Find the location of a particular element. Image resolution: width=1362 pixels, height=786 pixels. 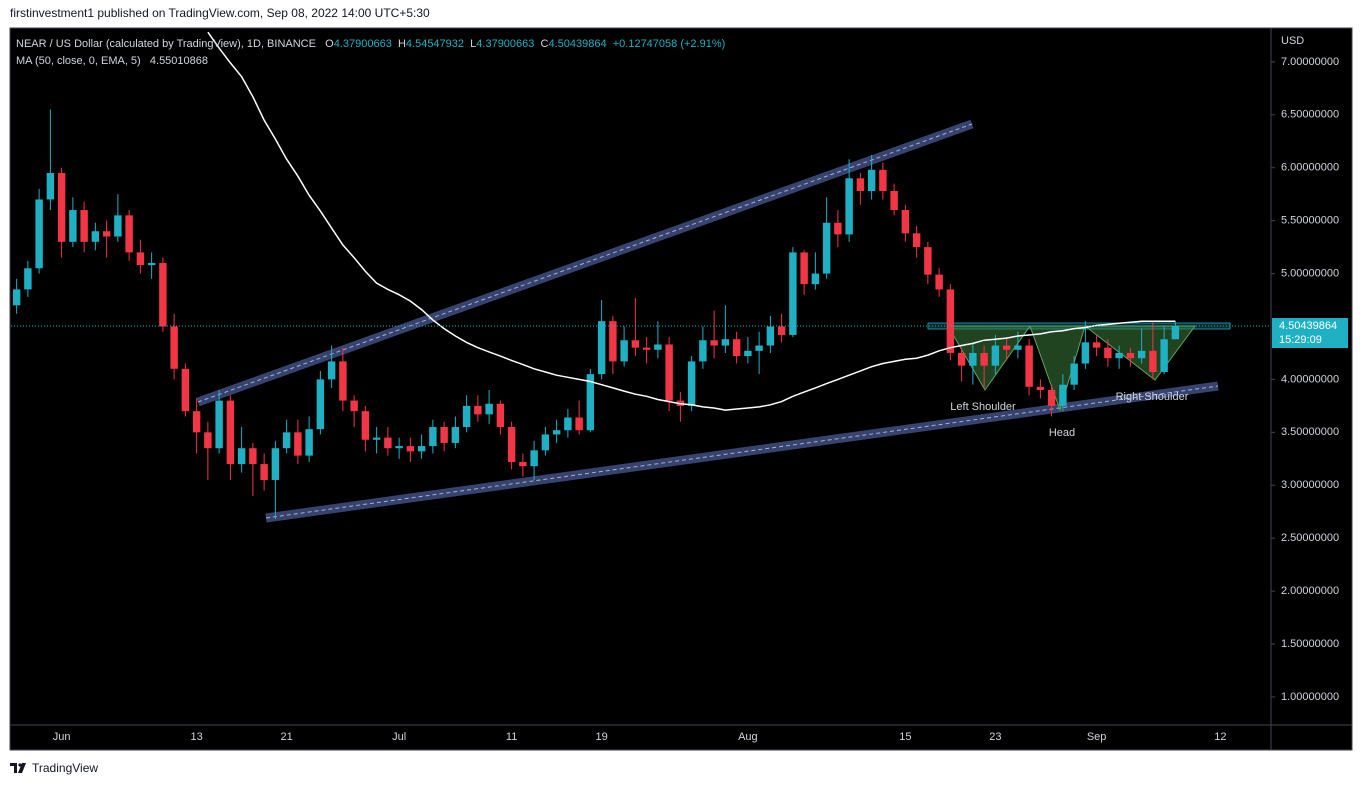

y-tick-label: 2.50000000 is located at coordinates (1310, 538).